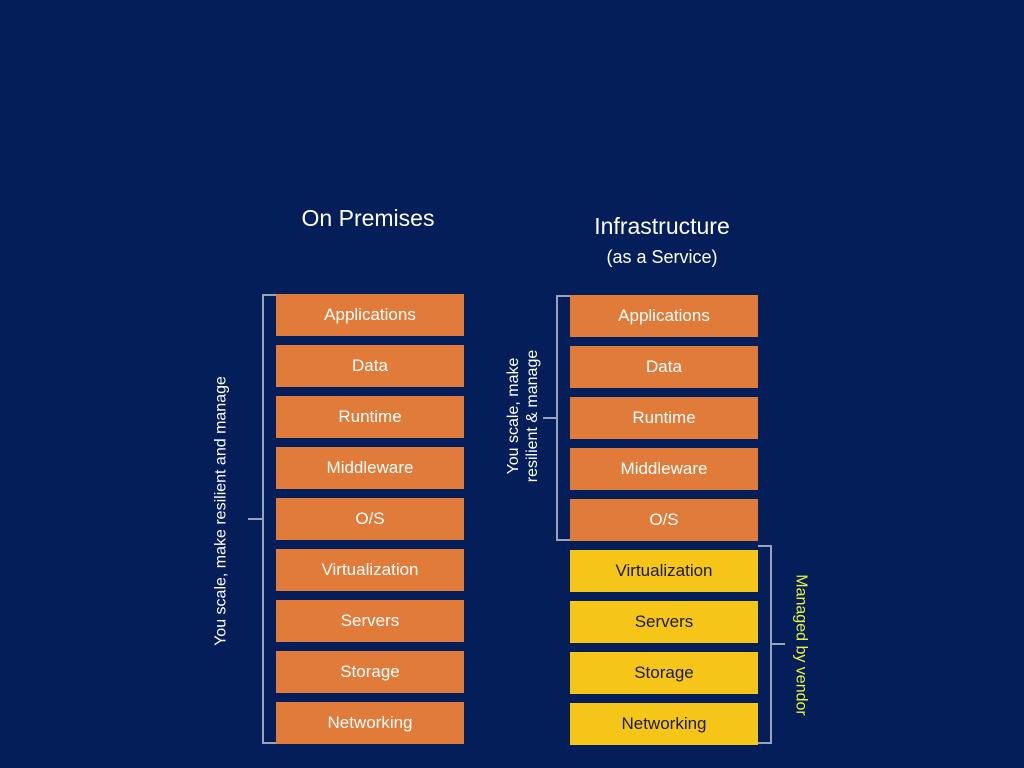 The image size is (1024, 768). Describe the element at coordinates (368, 218) in the screenshot. I see `on-premises-title: On Premises` at that location.